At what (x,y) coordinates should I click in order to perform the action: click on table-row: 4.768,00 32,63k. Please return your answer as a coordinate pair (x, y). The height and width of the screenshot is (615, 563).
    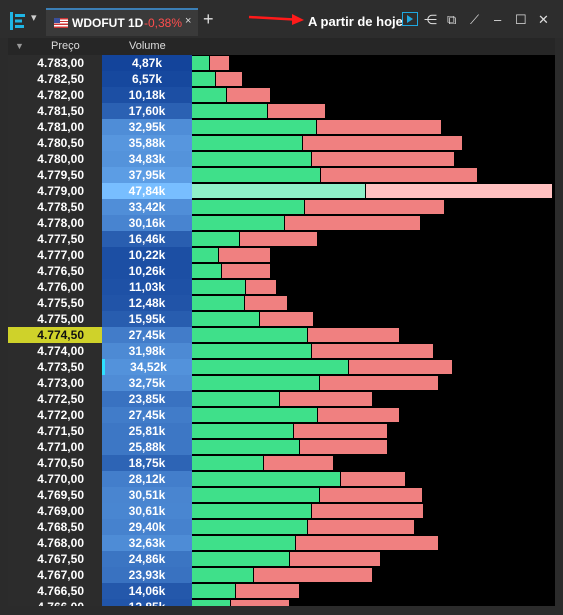
    Looking at the image, I should click on (281, 543).